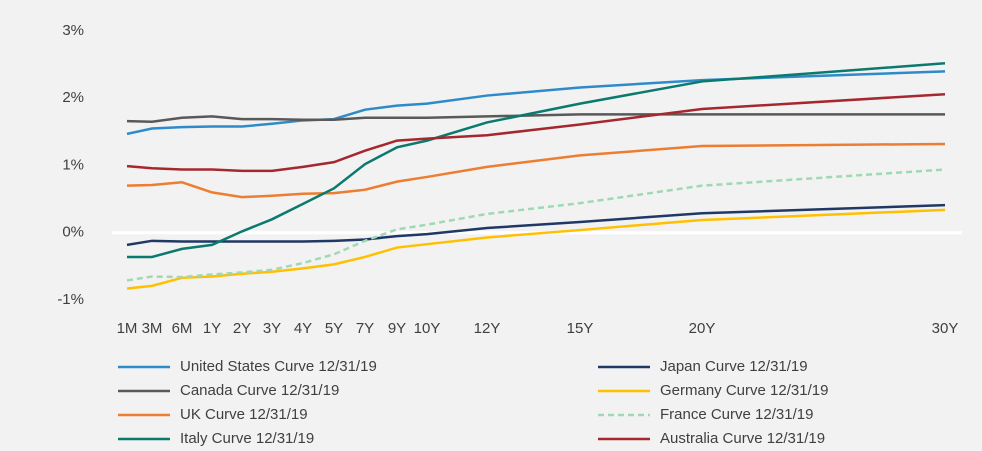 The image size is (982, 451). Describe the element at coordinates (744, 390) in the screenshot. I see `legend-label: Germany Curve 12/31/19` at that location.